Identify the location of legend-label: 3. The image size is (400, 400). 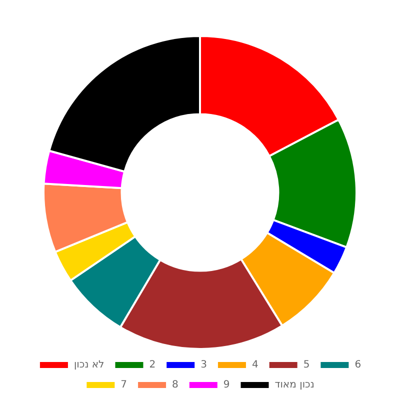
(203, 365).